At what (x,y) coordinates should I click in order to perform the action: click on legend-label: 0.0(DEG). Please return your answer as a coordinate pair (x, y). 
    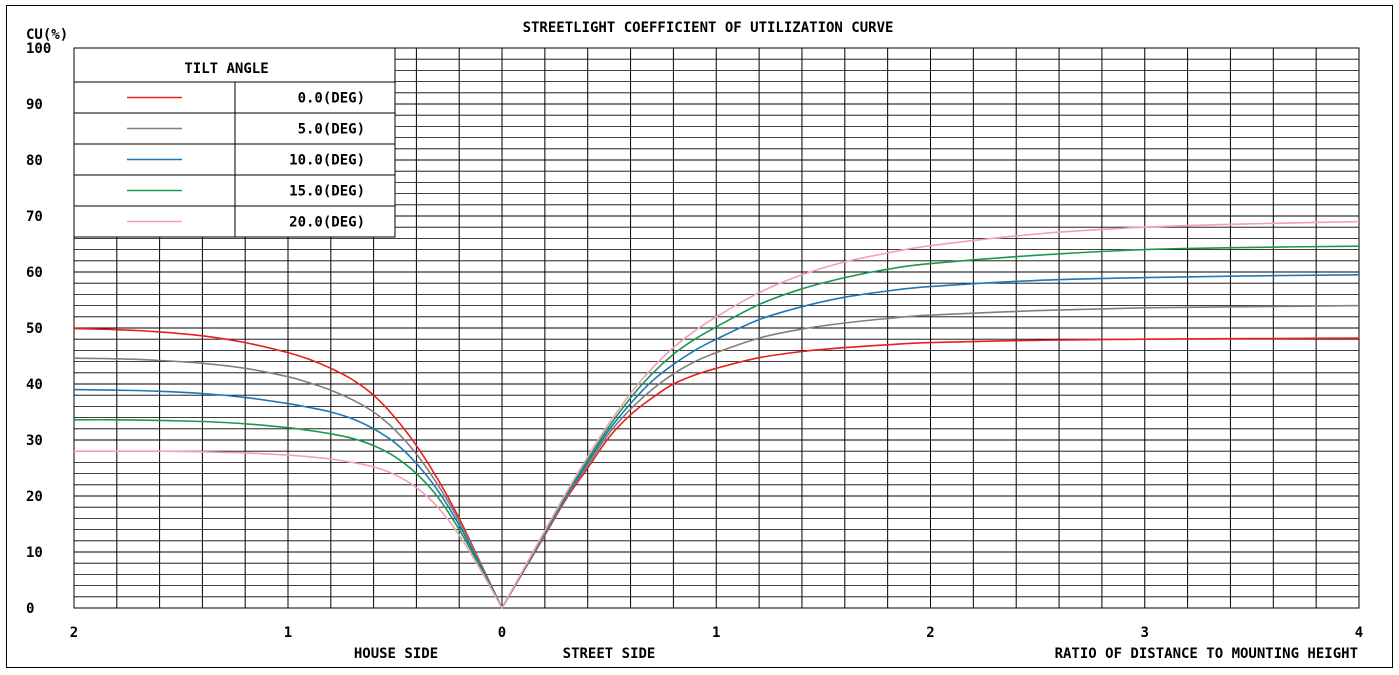
    Looking at the image, I should click on (331, 99).